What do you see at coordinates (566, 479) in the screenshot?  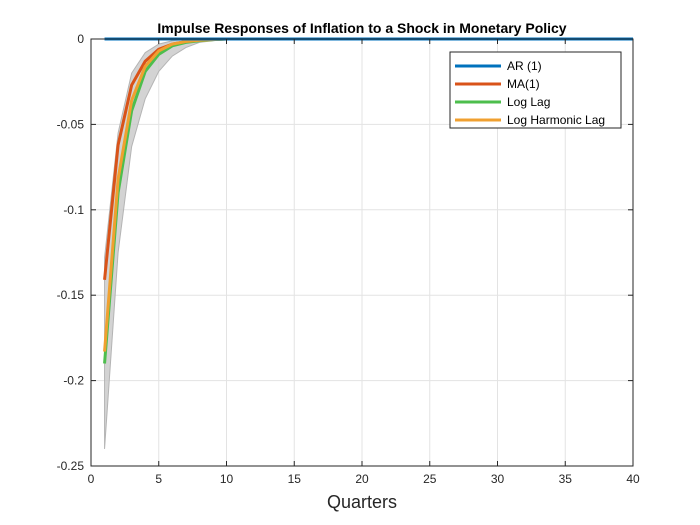 I see `x-tick-label: 35` at bounding box center [566, 479].